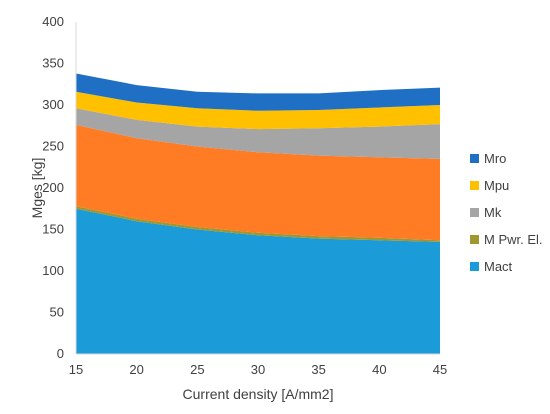 Image resolution: width=550 pixels, height=414 pixels. Describe the element at coordinates (506, 212) in the screenshot. I see `legend: Mro Mpu Mk M Pwr. El. Mact` at that location.